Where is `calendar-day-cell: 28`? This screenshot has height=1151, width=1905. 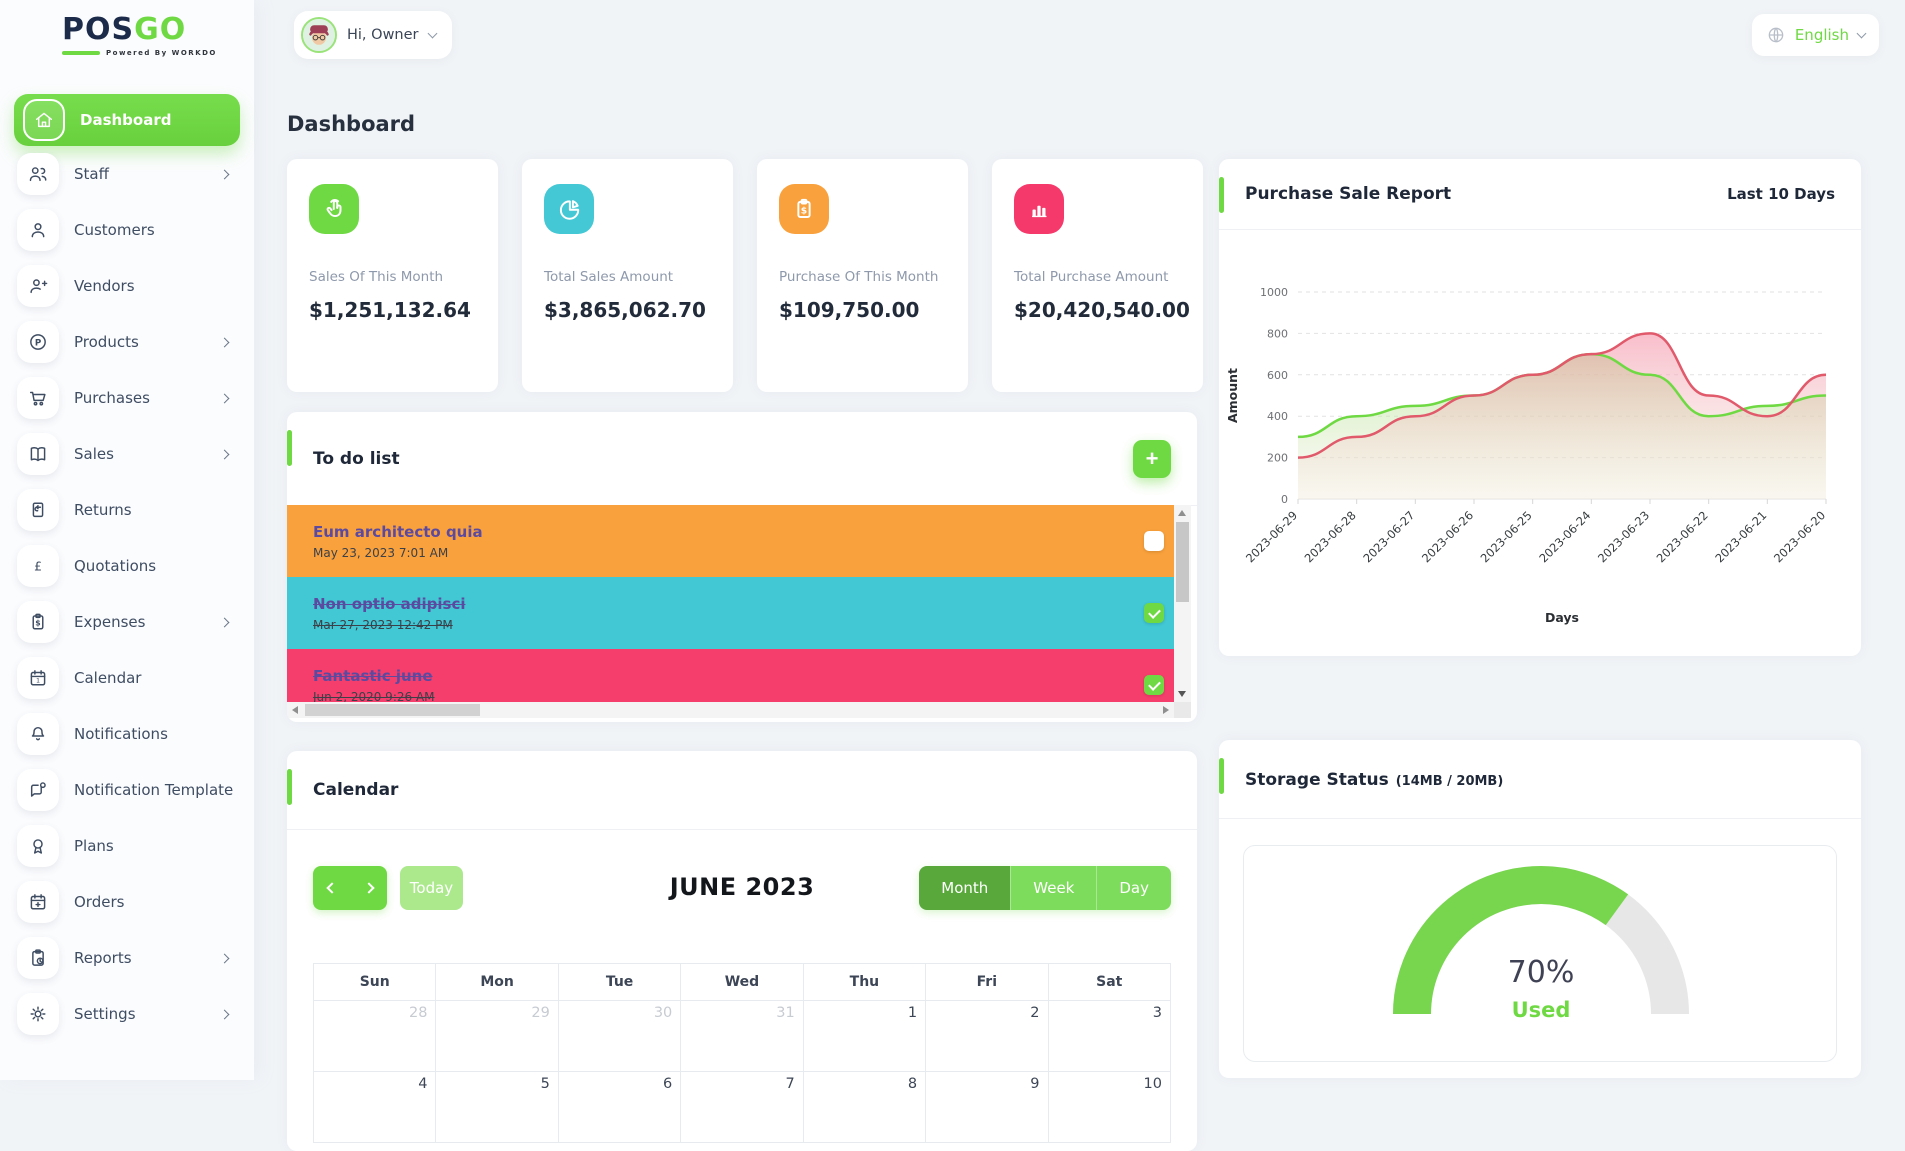 calendar-day-cell: 28 is located at coordinates (374, 1036).